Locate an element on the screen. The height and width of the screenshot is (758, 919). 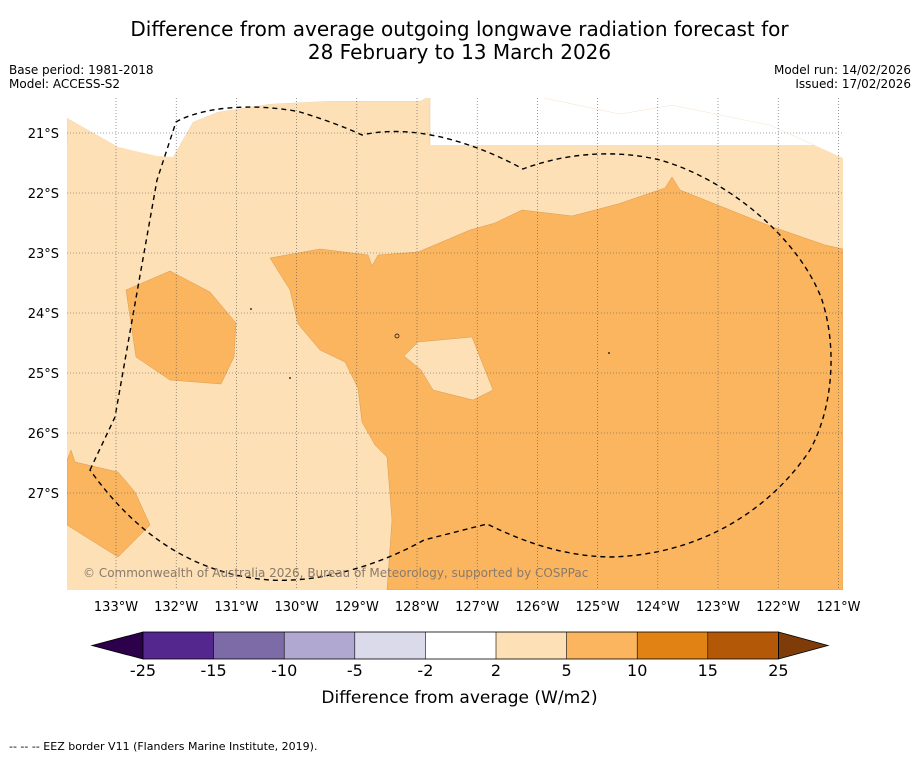
longitude-label: 123°W is located at coordinates (718, 607).